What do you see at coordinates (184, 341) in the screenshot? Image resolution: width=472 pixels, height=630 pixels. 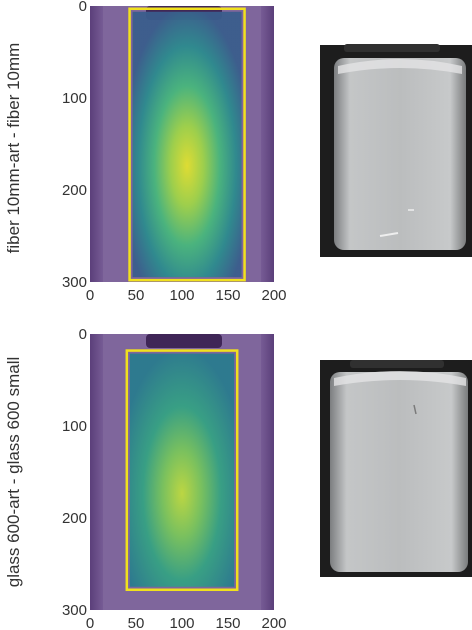 I see `vial-cap-bottom` at bounding box center [184, 341].